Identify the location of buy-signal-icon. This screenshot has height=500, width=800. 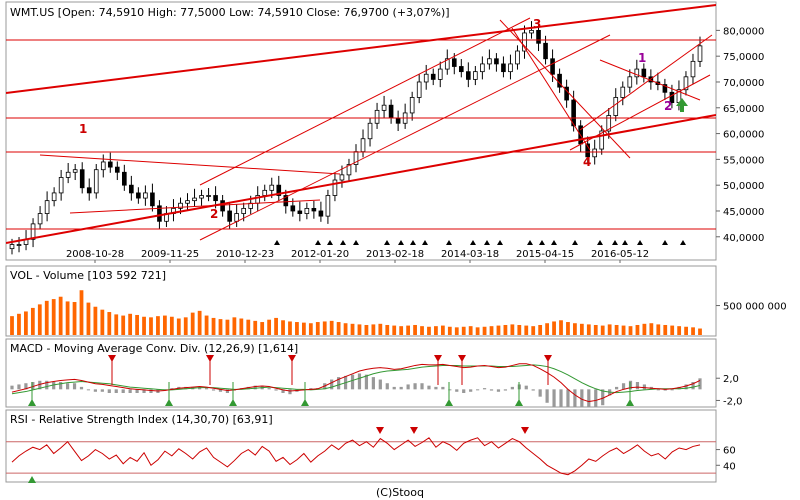
(305, 402).